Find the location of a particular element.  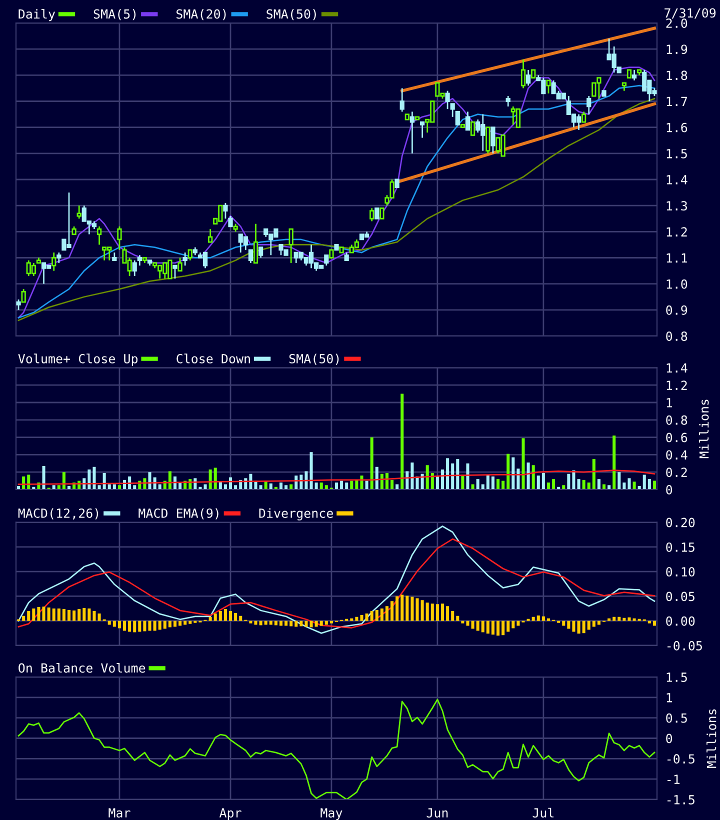

y-tick-label: 0.05 is located at coordinates (680, 597).